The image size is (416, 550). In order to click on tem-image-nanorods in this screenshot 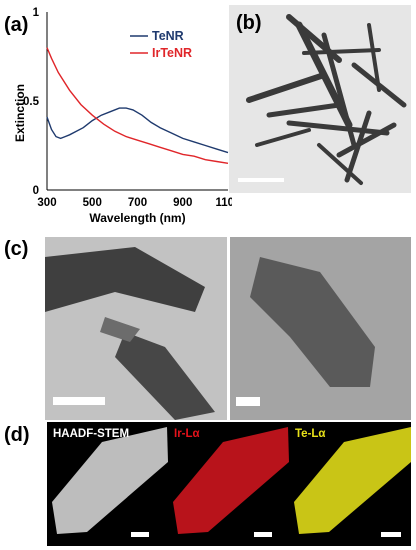, I will do `click(320, 99)`.